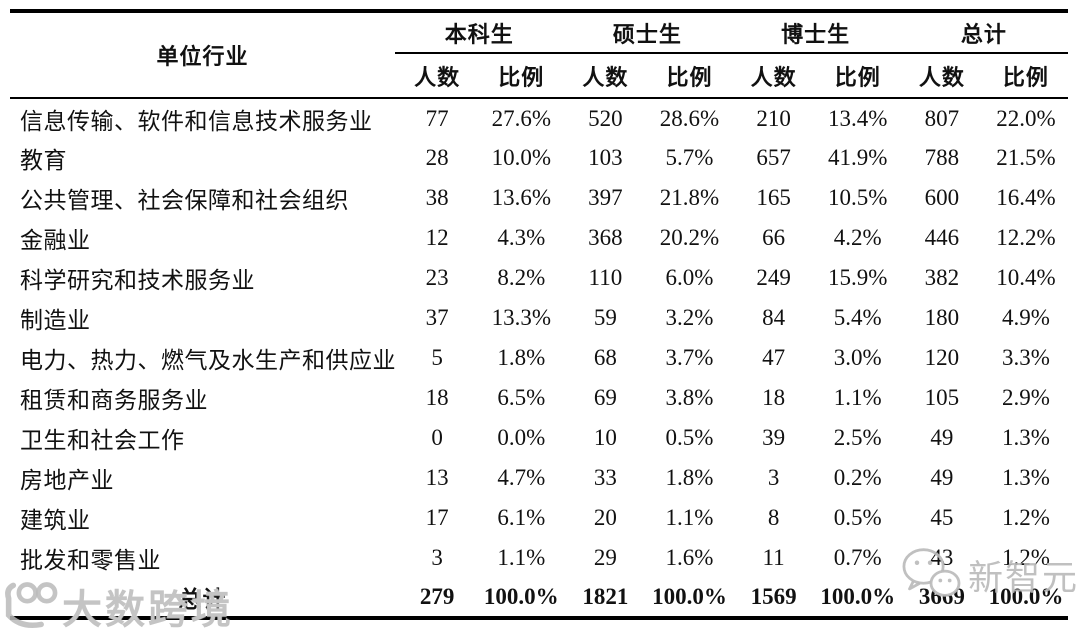 The width and height of the screenshot is (1080, 635). What do you see at coordinates (90, 560) in the screenshot?
I see `industry-cell: 批发和零售业` at bounding box center [90, 560].